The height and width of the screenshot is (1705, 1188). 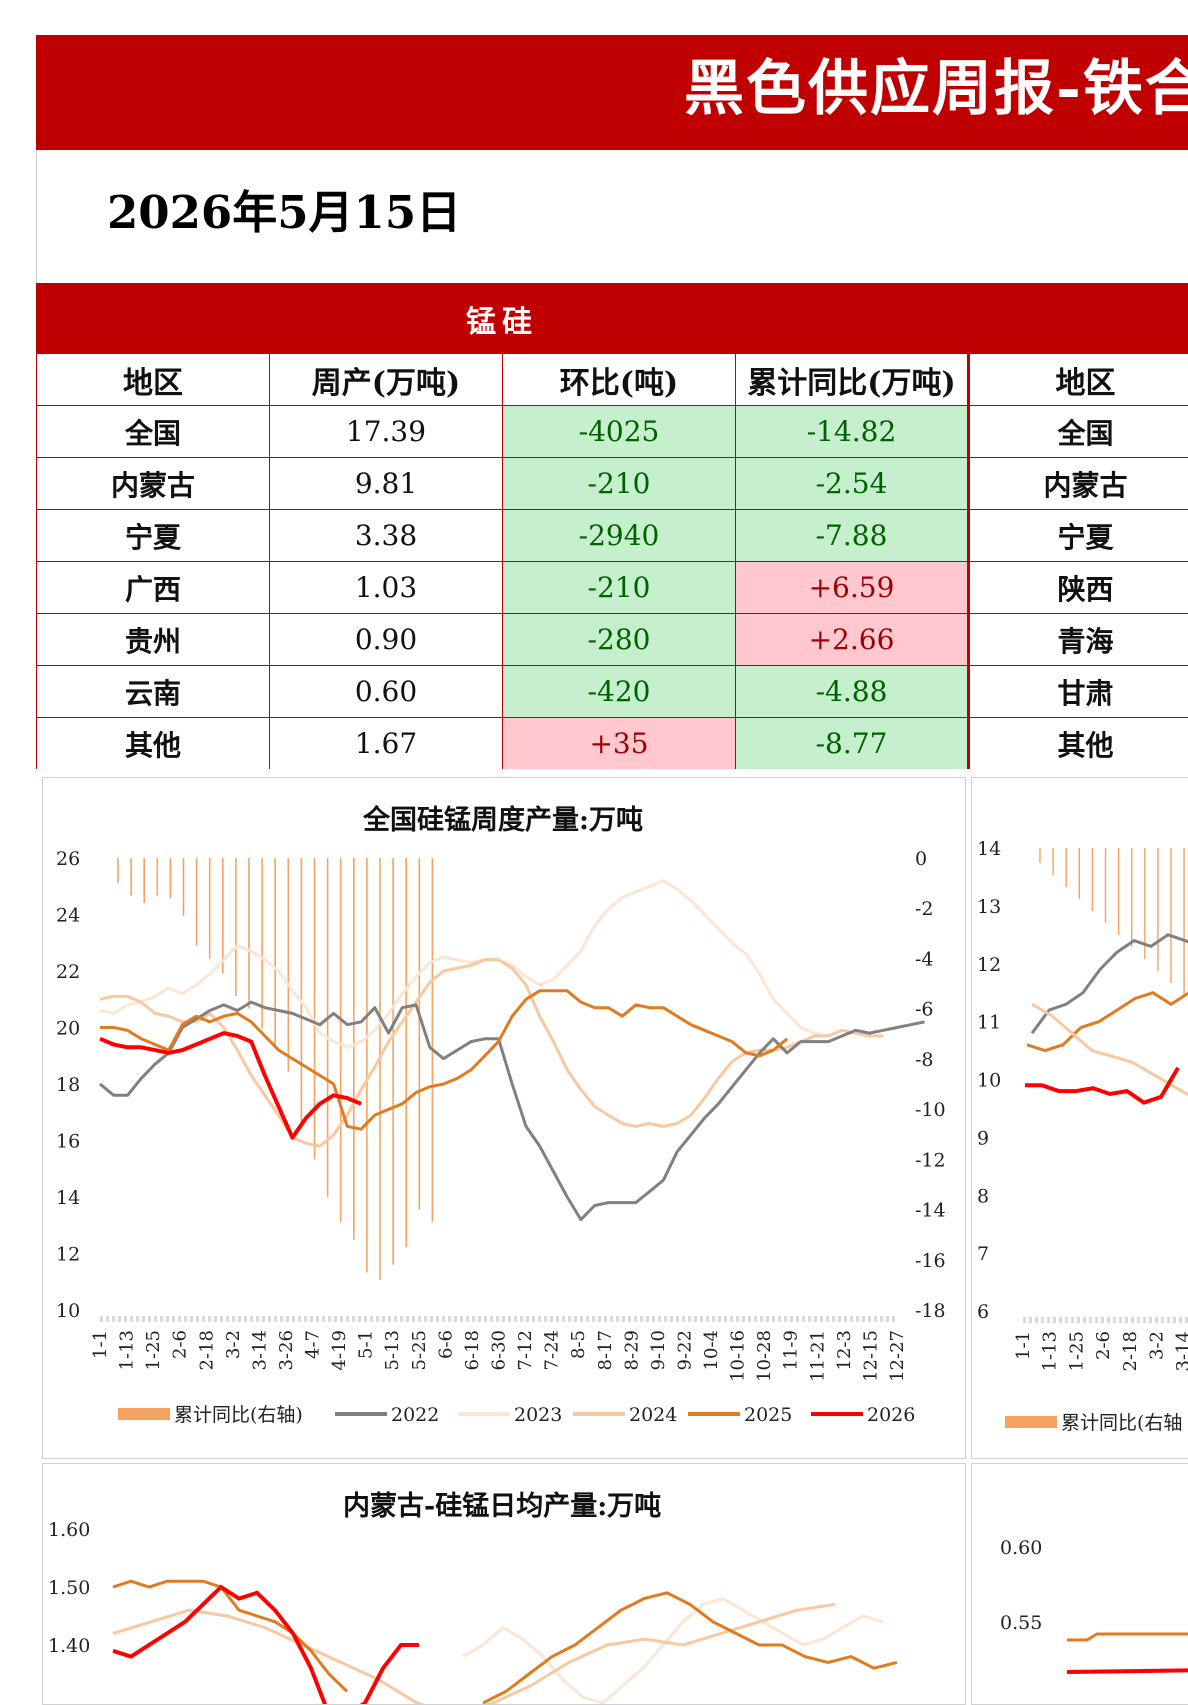 What do you see at coordinates (817, 1356) in the screenshot?
I see `x-tick-label: 11-21` at bounding box center [817, 1356].